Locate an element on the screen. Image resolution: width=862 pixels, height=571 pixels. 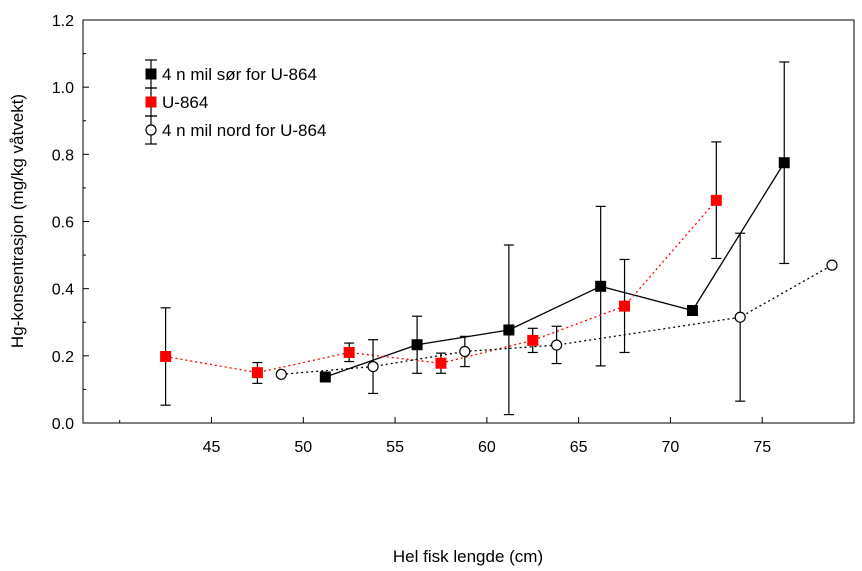
legend-item: 4 n mil sør for U-864 is located at coordinates (231, 74).